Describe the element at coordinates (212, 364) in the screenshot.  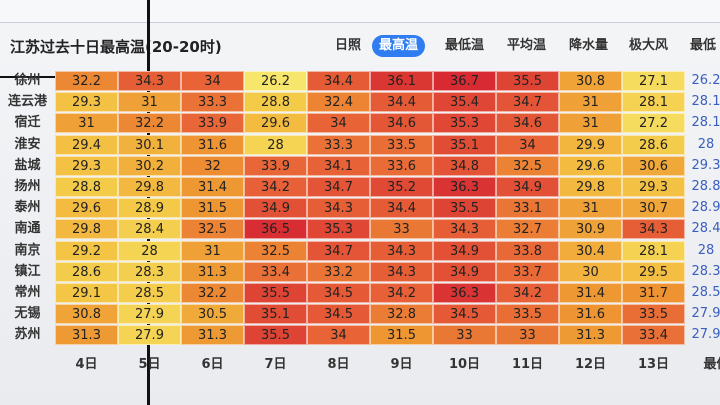
I see `column-label: 6日` at that location.